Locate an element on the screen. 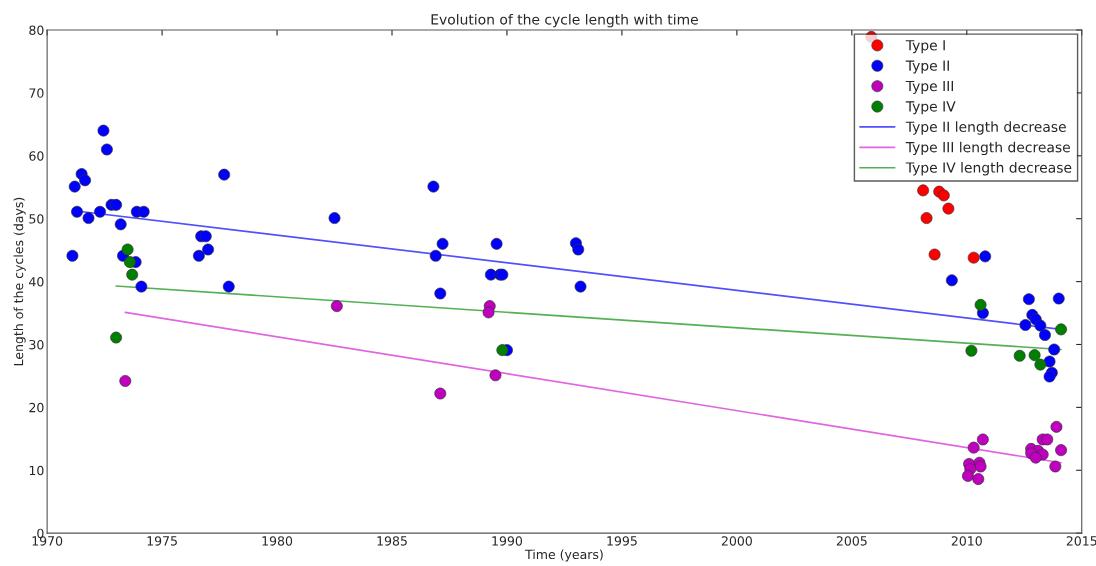 This screenshot has height=566, width=1096. legend-label: Type II is located at coordinates (927, 67).